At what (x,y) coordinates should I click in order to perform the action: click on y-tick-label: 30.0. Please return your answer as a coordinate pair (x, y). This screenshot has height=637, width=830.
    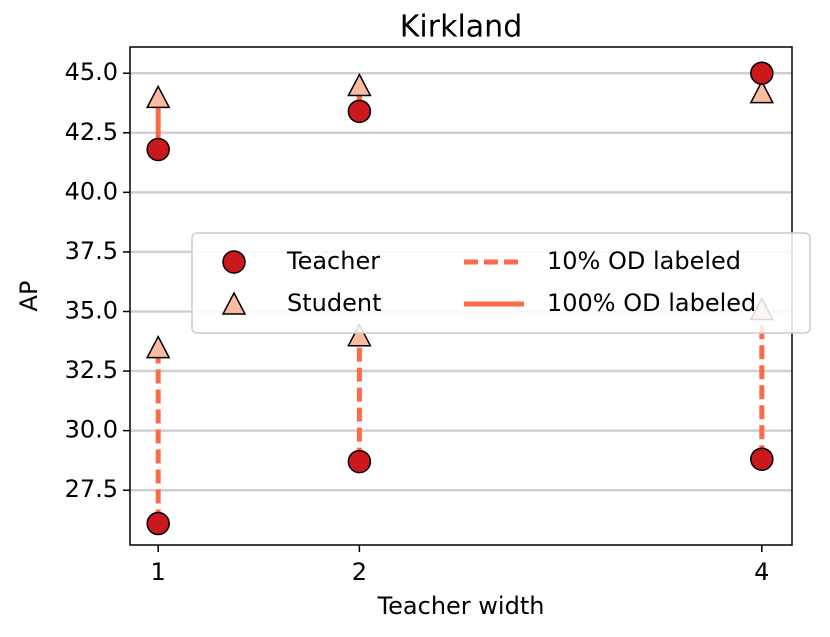
    Looking at the image, I should click on (91, 430).